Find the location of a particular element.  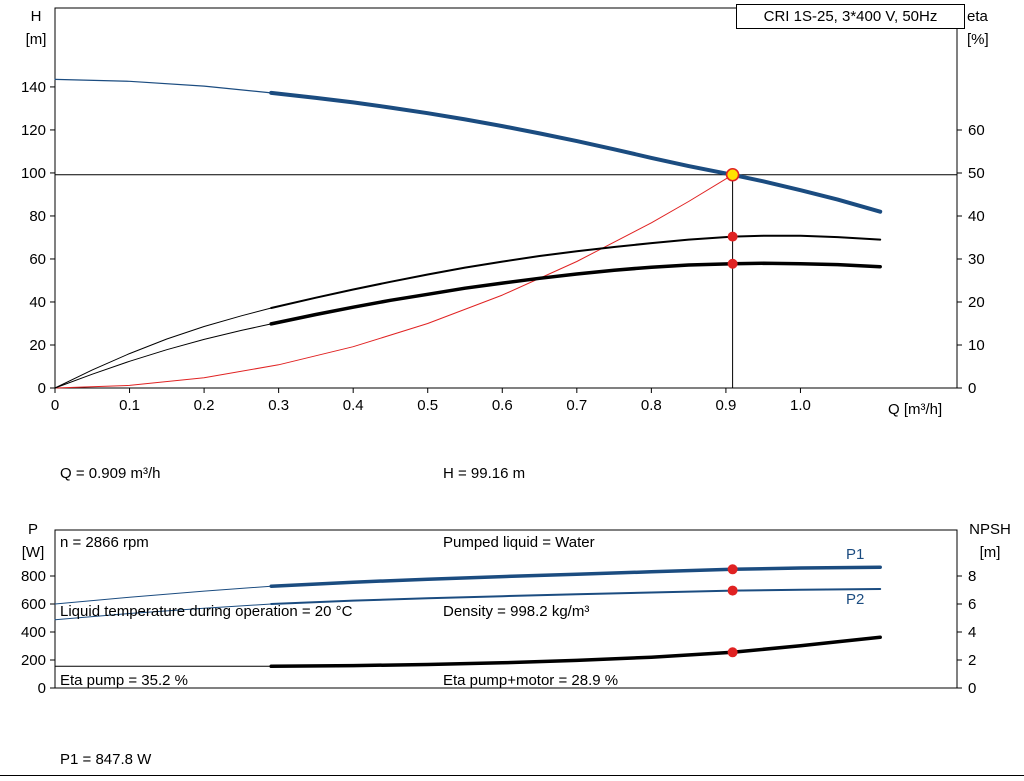

x-axis-tick-label: 0.9 is located at coordinates (725, 405).